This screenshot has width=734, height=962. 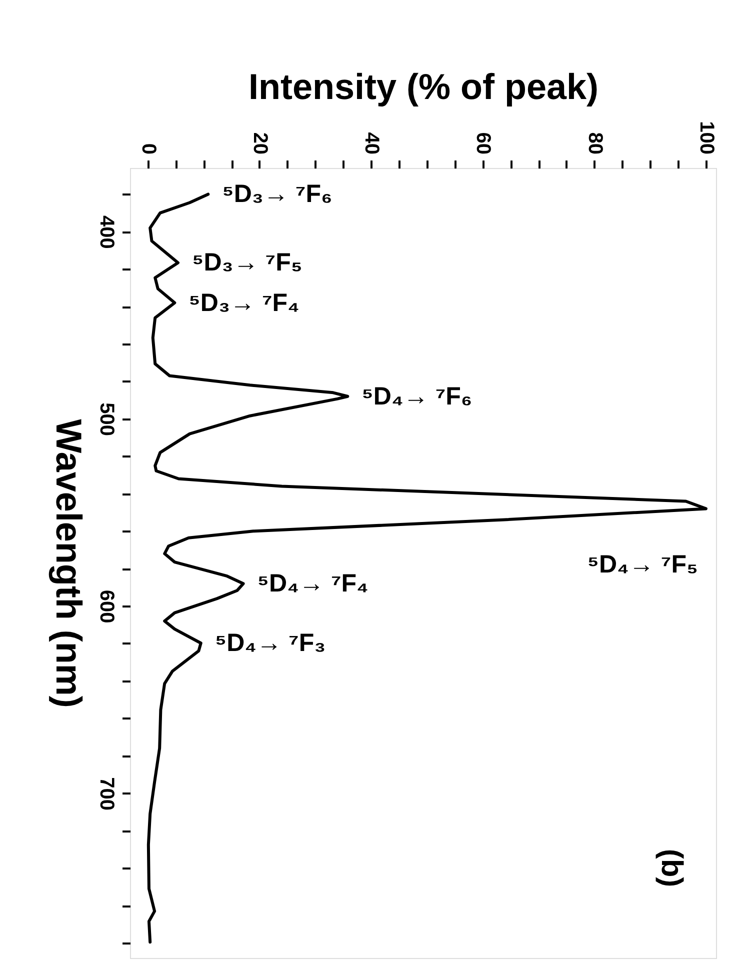 I want to click on annotation: ⁵D₄→ ⁷F₅, so click(x=642, y=564).